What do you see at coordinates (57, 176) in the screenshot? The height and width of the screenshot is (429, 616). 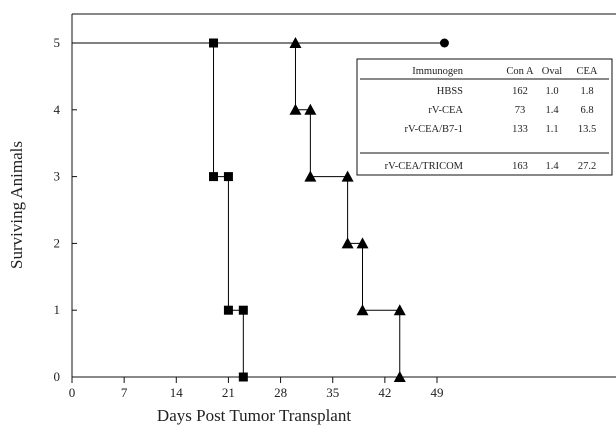 I see `y-tick-label: 3` at bounding box center [57, 176].